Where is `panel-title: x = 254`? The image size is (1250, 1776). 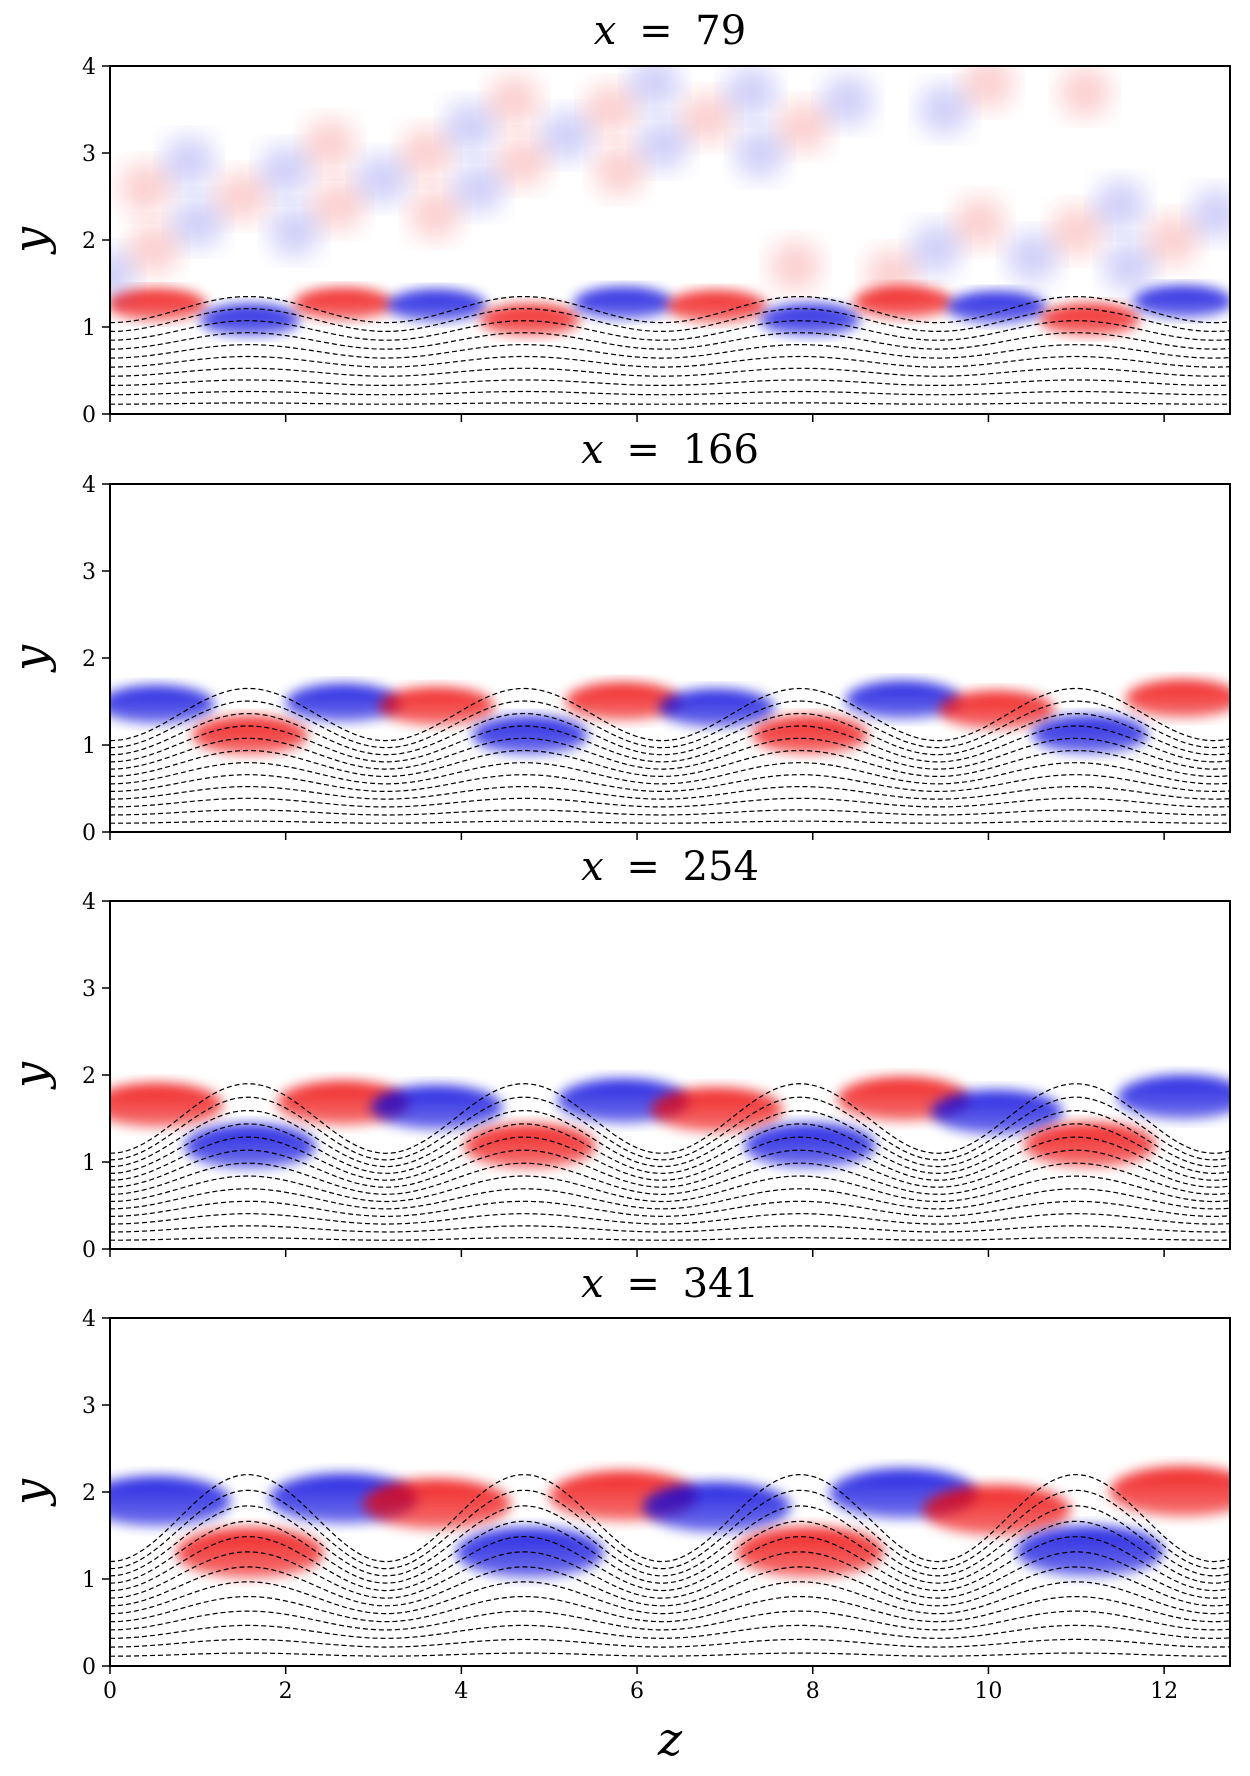
panel-title: x = 254 is located at coordinates (670, 867).